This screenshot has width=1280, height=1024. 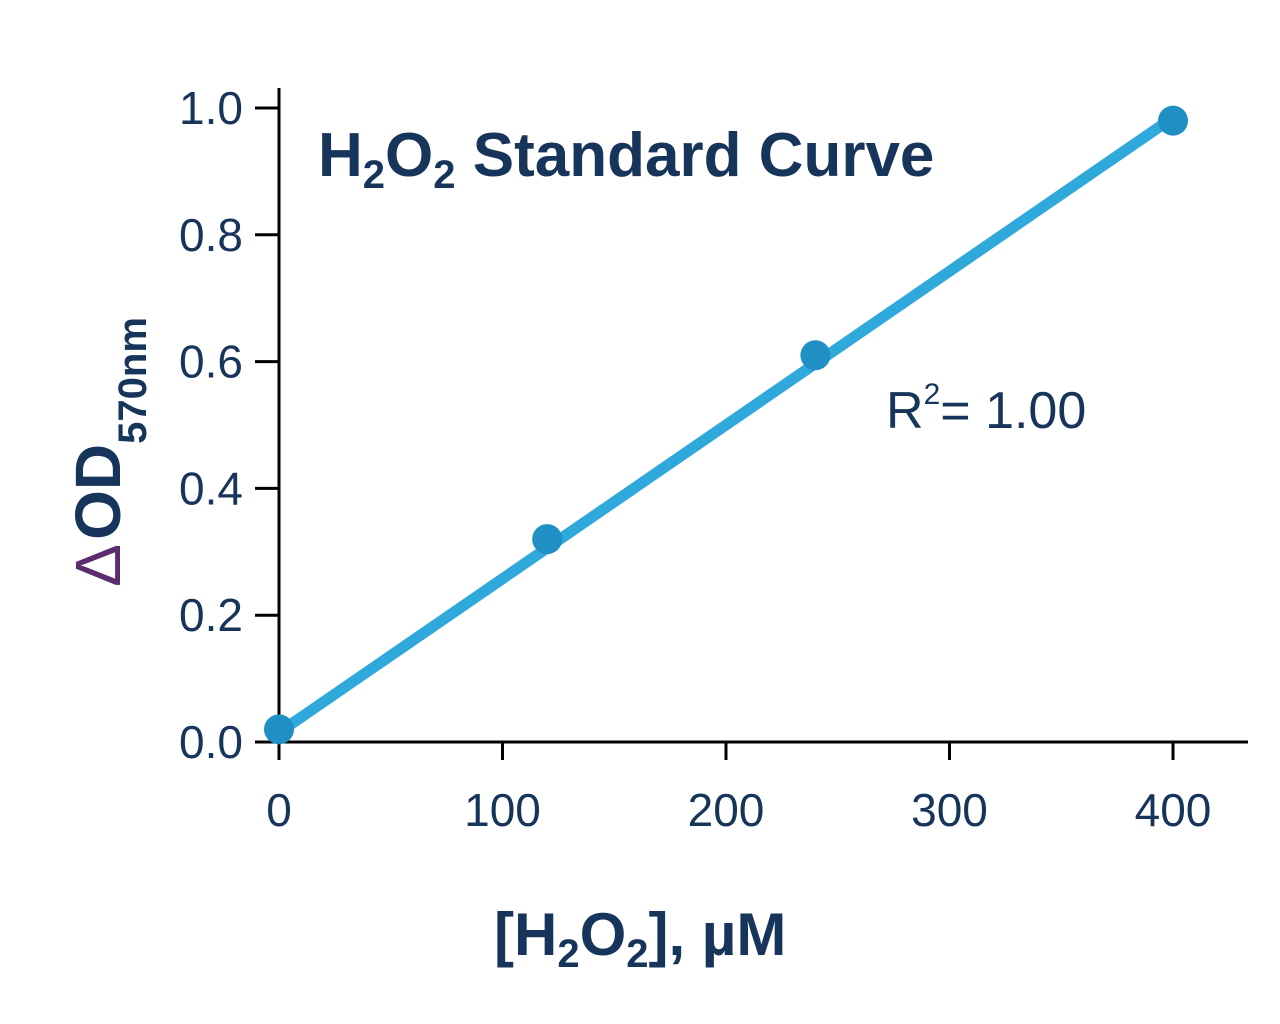 I want to click on y-tick-label: 0.0, so click(x=211, y=742).